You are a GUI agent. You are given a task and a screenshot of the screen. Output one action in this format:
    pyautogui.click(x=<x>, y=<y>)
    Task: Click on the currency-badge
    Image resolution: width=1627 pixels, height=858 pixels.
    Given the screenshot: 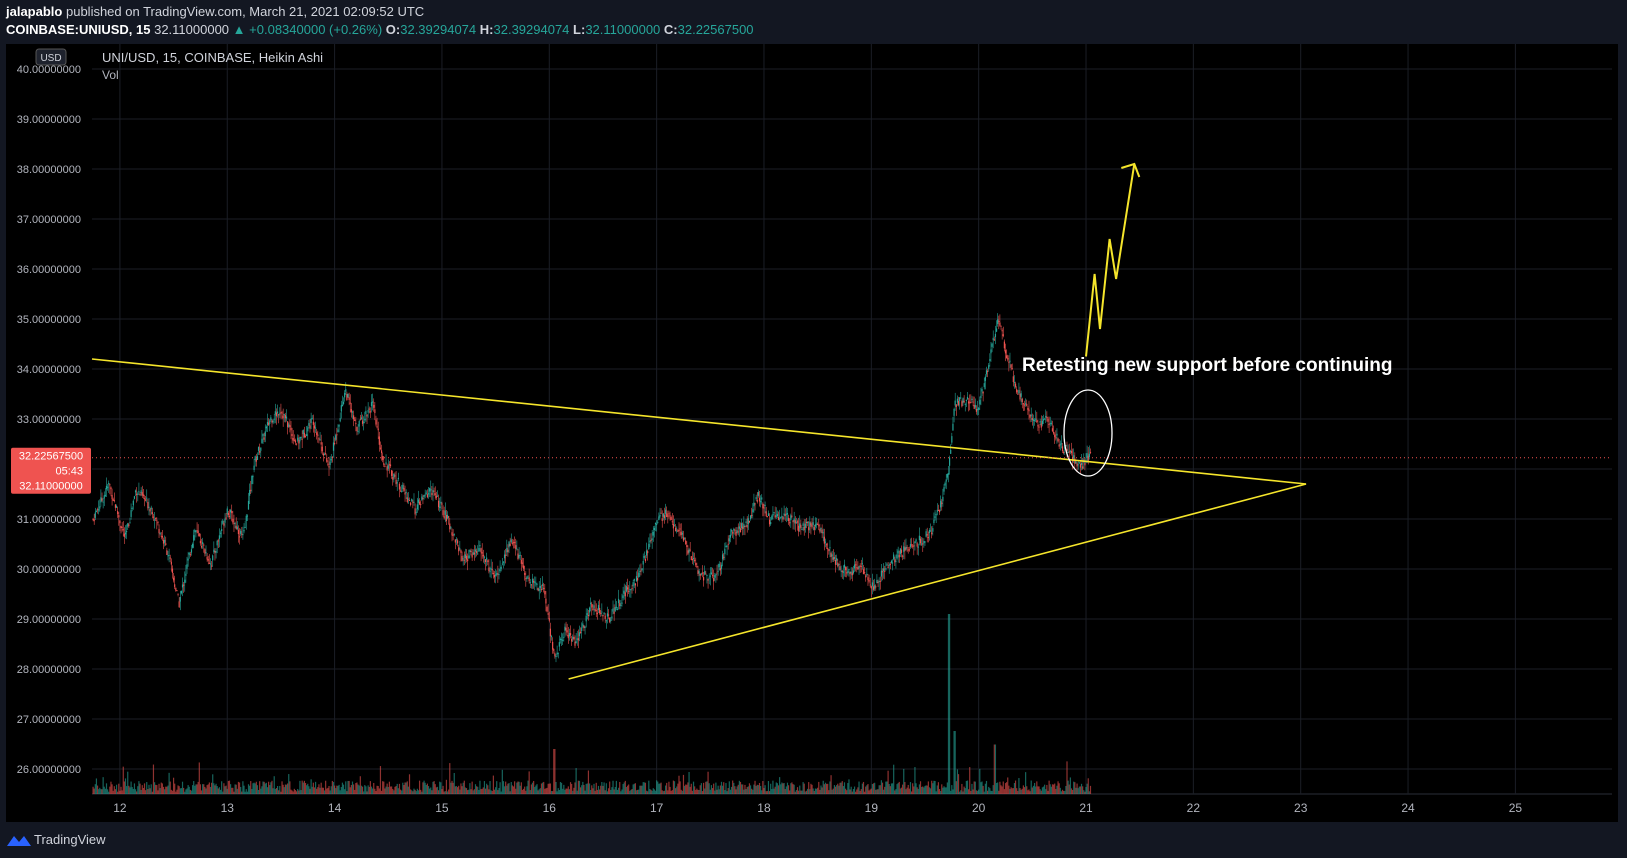 What is the action you would take?
    pyautogui.click(x=51, y=57)
    